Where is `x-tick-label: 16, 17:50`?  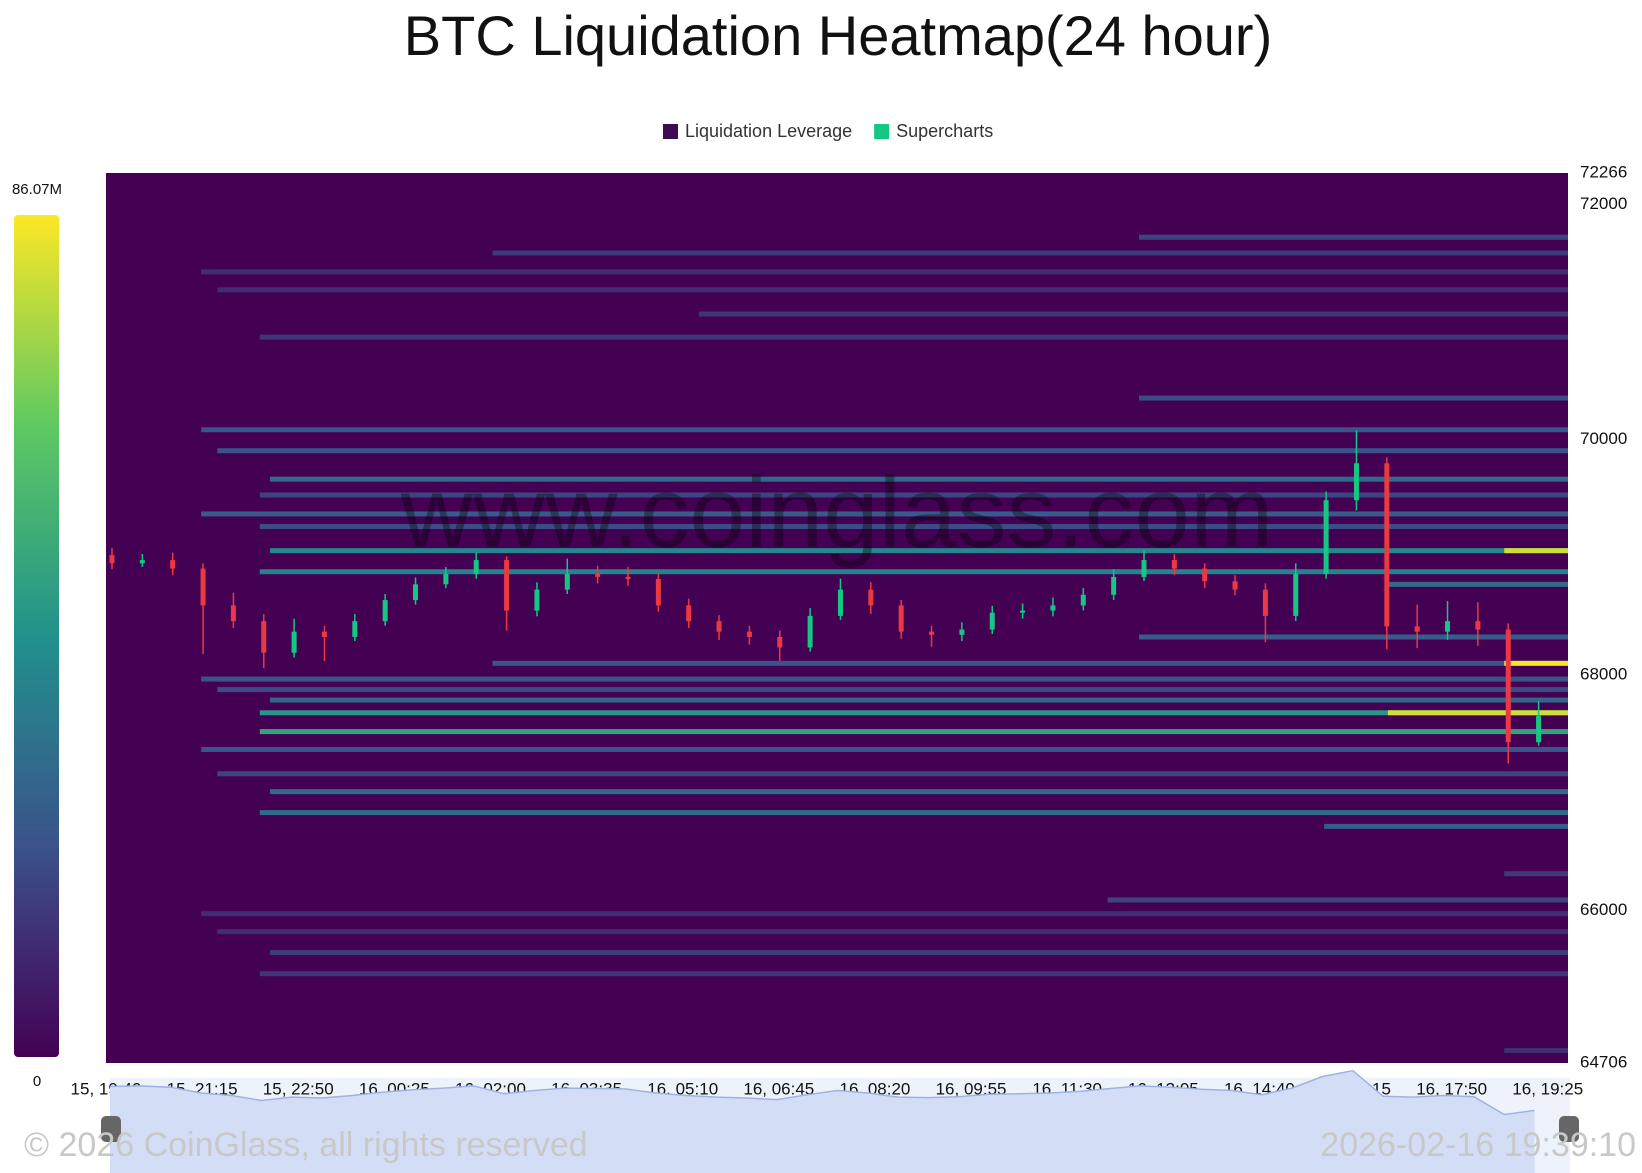 x-tick-label: 16, 17:50 is located at coordinates (1451, 1088).